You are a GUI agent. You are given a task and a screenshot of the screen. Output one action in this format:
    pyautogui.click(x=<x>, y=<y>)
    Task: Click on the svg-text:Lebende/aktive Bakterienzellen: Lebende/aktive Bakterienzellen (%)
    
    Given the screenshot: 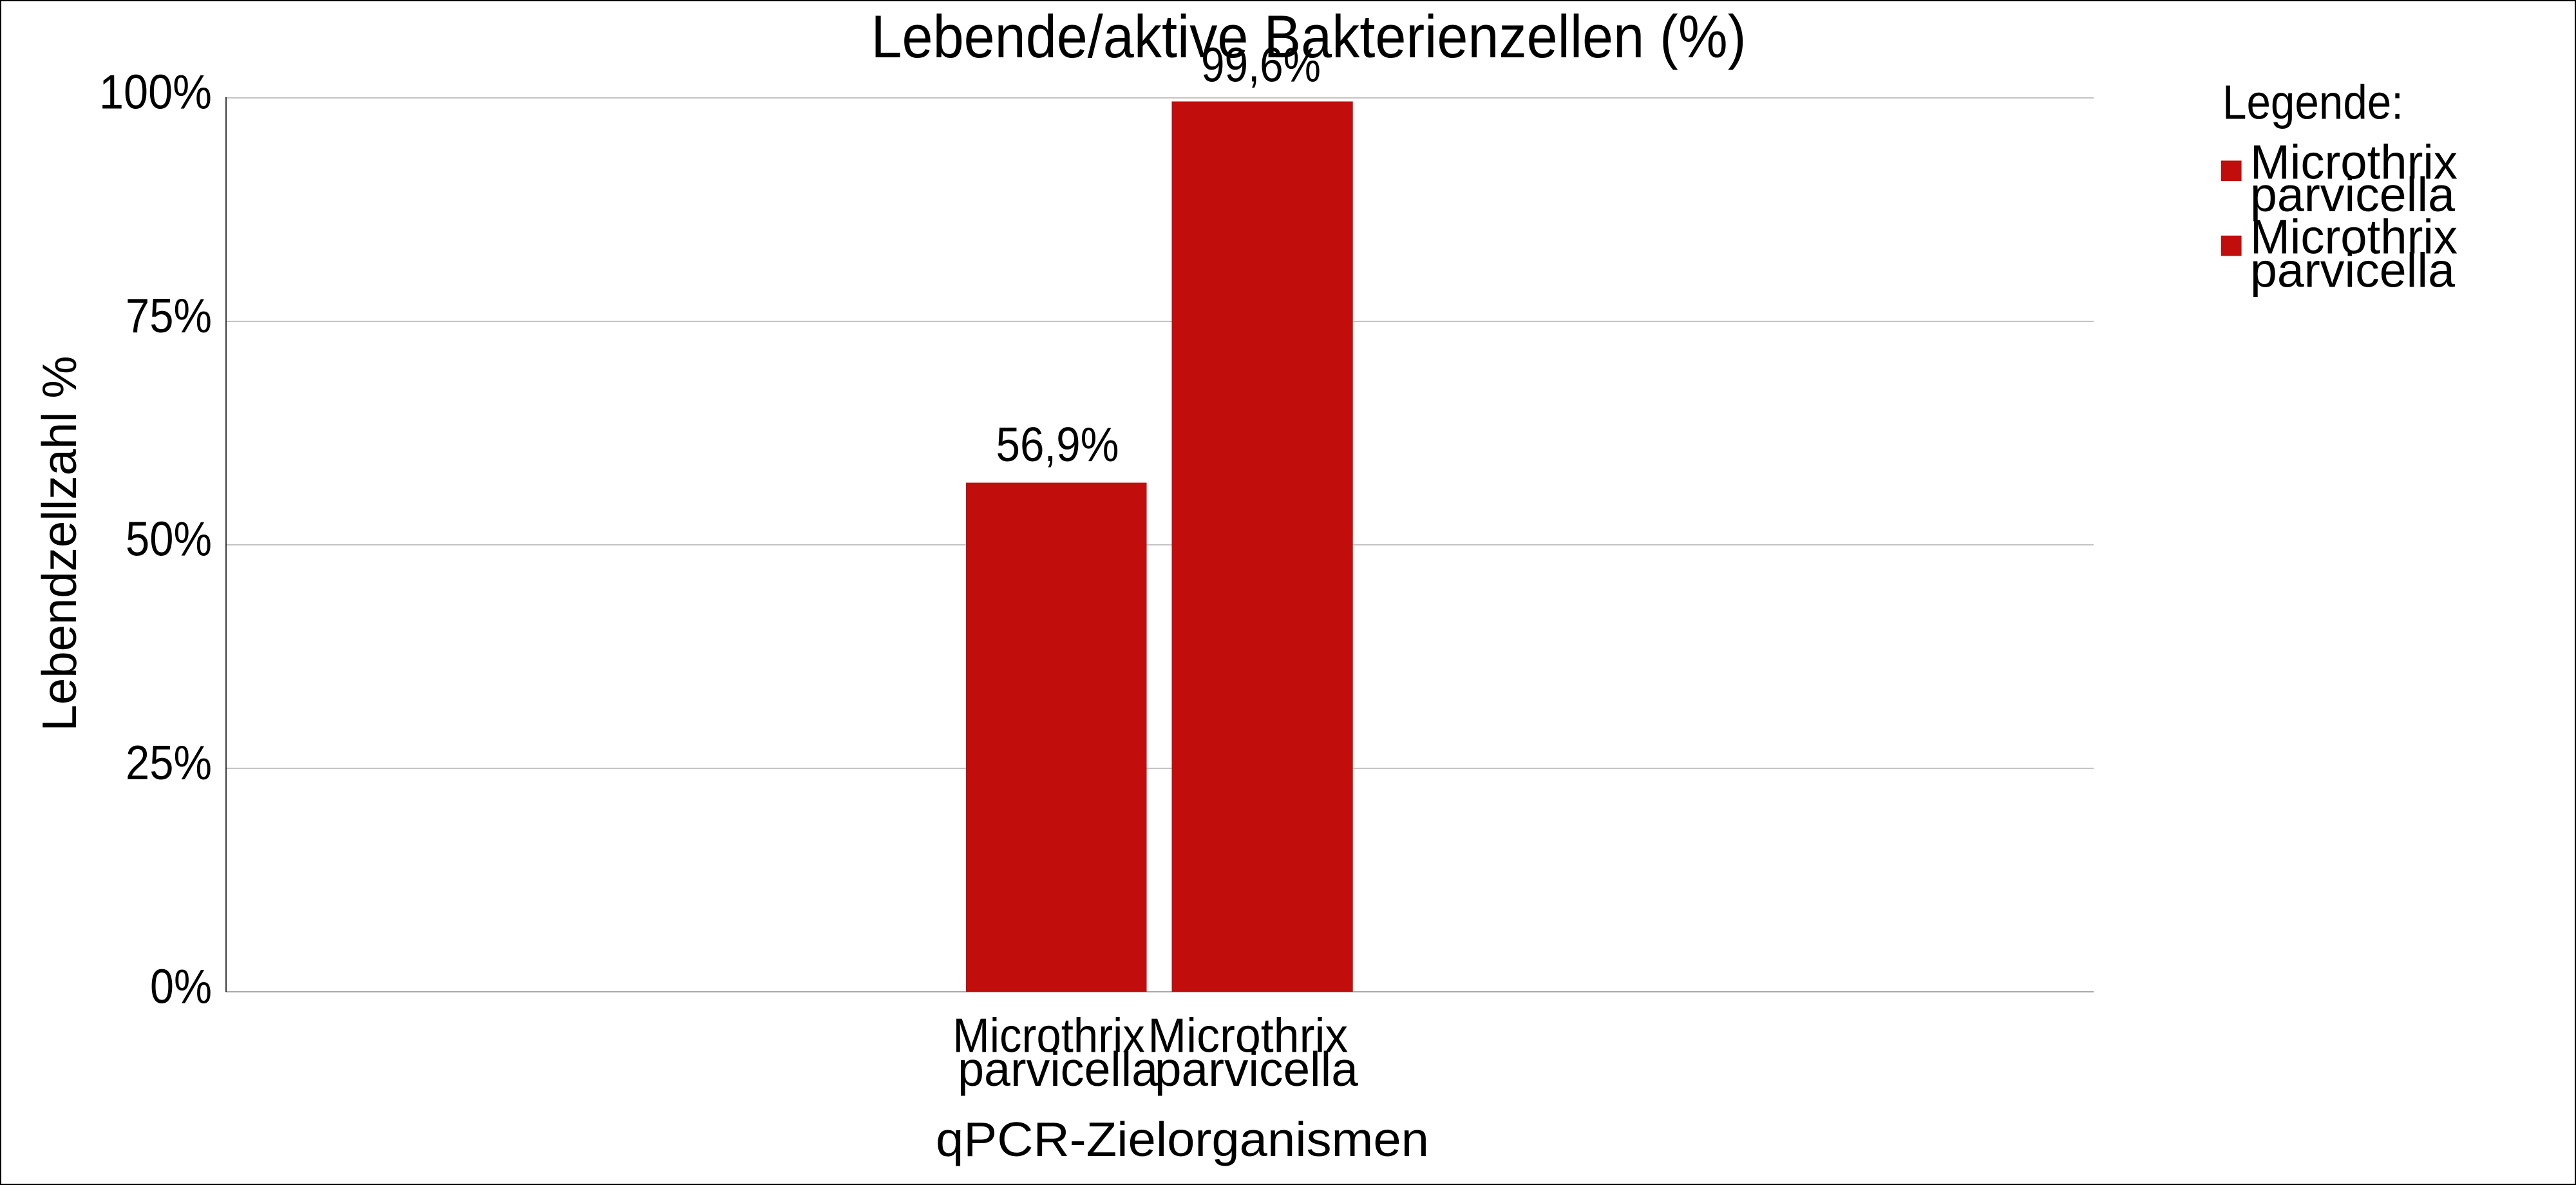 What is the action you would take?
    pyautogui.click(x=1309, y=36)
    